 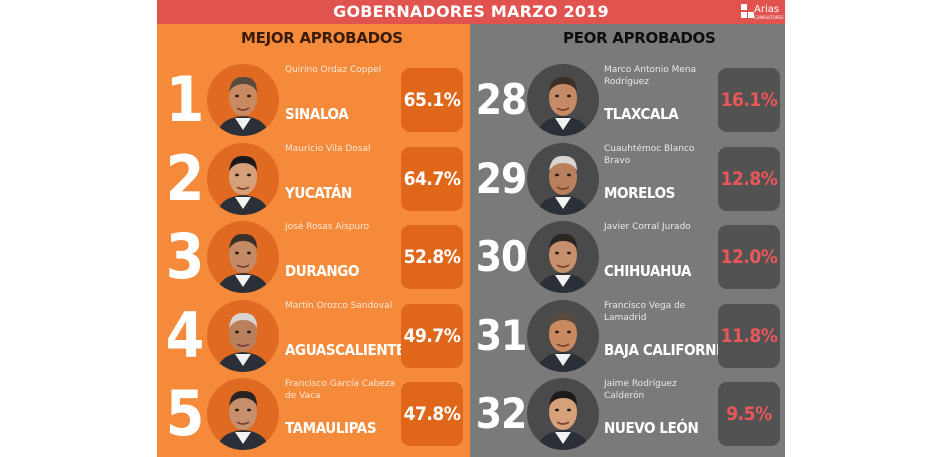 What do you see at coordinates (185, 413) in the screenshot?
I see `rank-number: 5` at bounding box center [185, 413].